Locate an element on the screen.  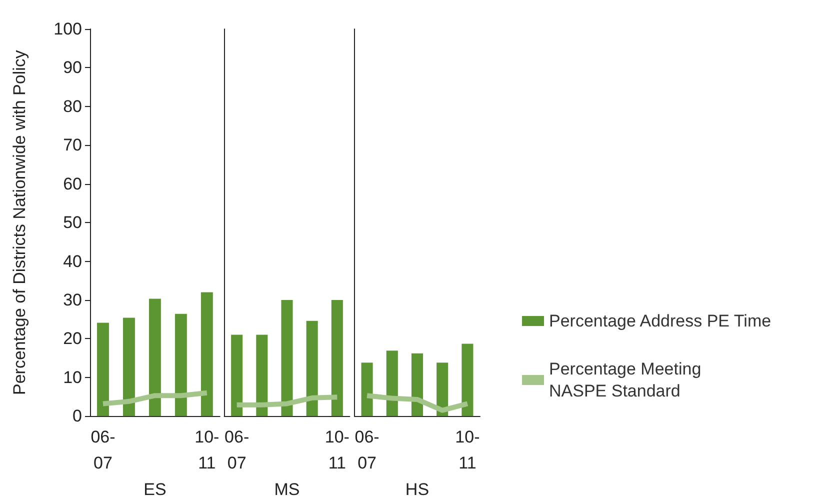
x-axis-title: HS is located at coordinates (417, 489).